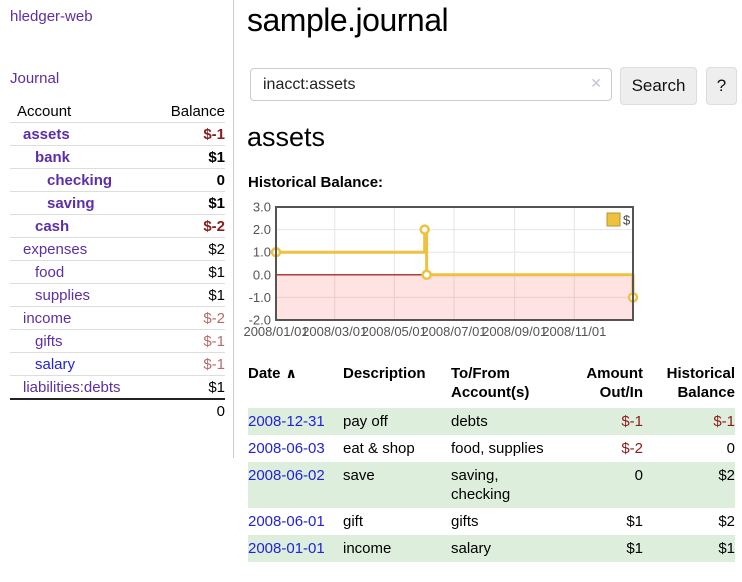 The width and height of the screenshot is (742, 582). What do you see at coordinates (260, 297) in the screenshot?
I see `svg-text: -1.0` at bounding box center [260, 297].